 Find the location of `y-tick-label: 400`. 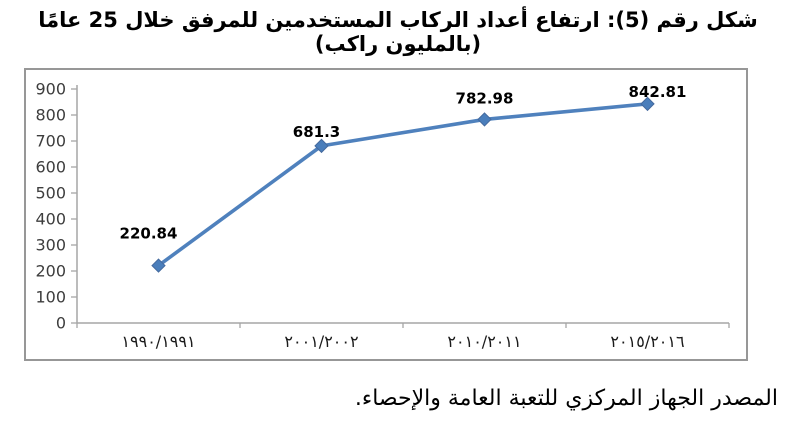

y-tick-label: 400 is located at coordinates (50, 219).